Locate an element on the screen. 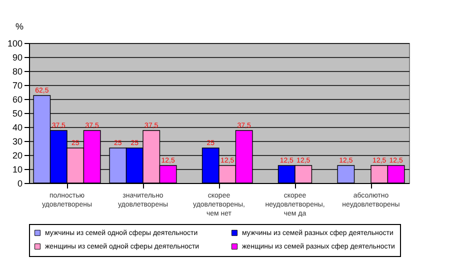 The width and height of the screenshot is (455, 267). y-tick-label: 20 is located at coordinates (17, 155).